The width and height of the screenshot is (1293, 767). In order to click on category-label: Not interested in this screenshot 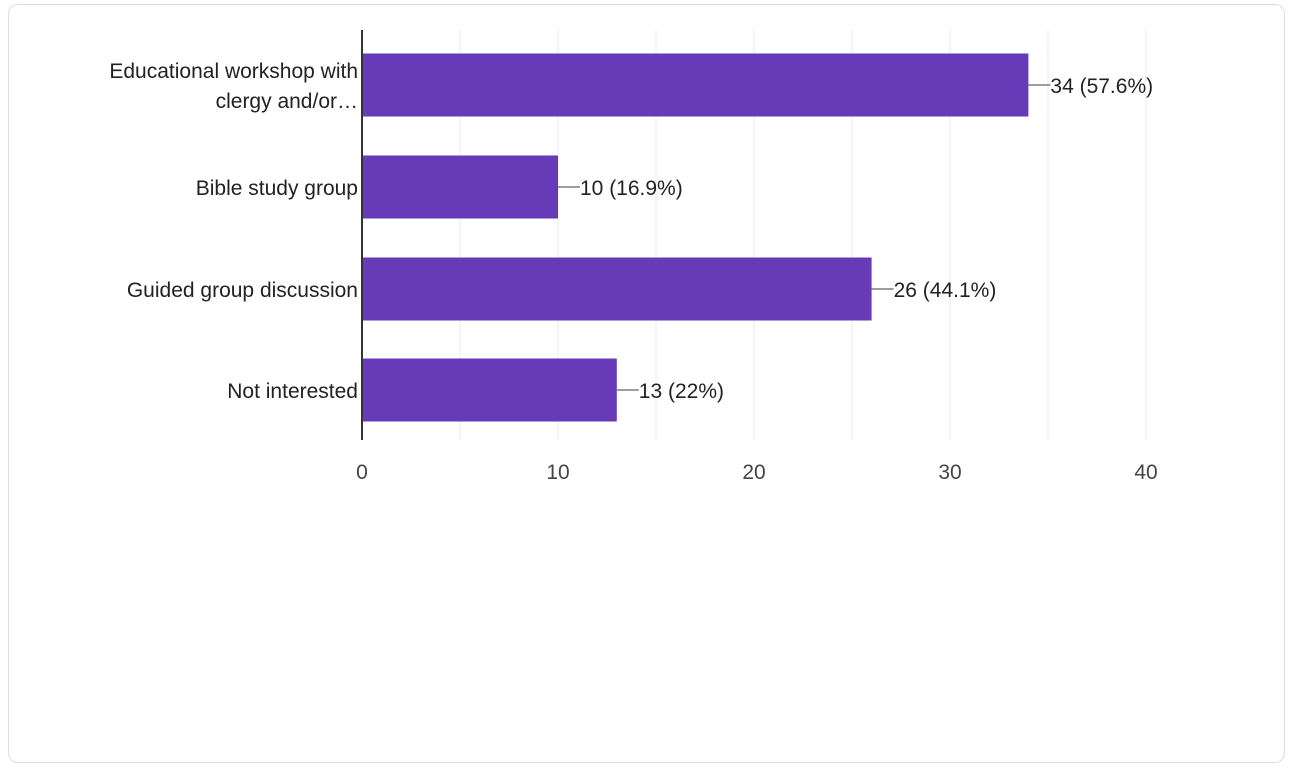, I will do `click(292, 391)`.